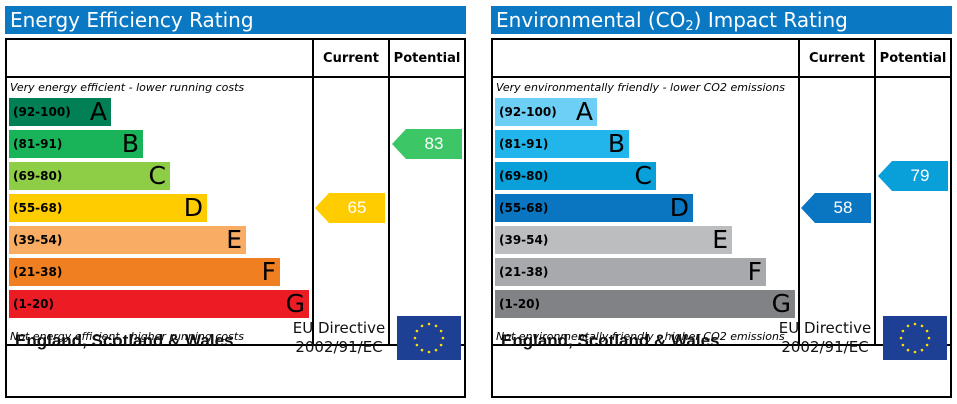 Image resolution: width=957 pixels, height=404 pixels. I want to click on title-subscript: 2, so click(689, 26).